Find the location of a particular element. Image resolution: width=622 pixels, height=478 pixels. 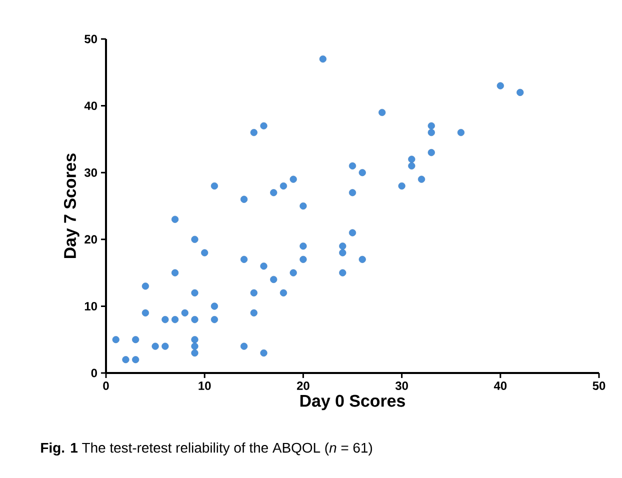

y-axis-title: Day 7 Scores is located at coordinates (72, 206).